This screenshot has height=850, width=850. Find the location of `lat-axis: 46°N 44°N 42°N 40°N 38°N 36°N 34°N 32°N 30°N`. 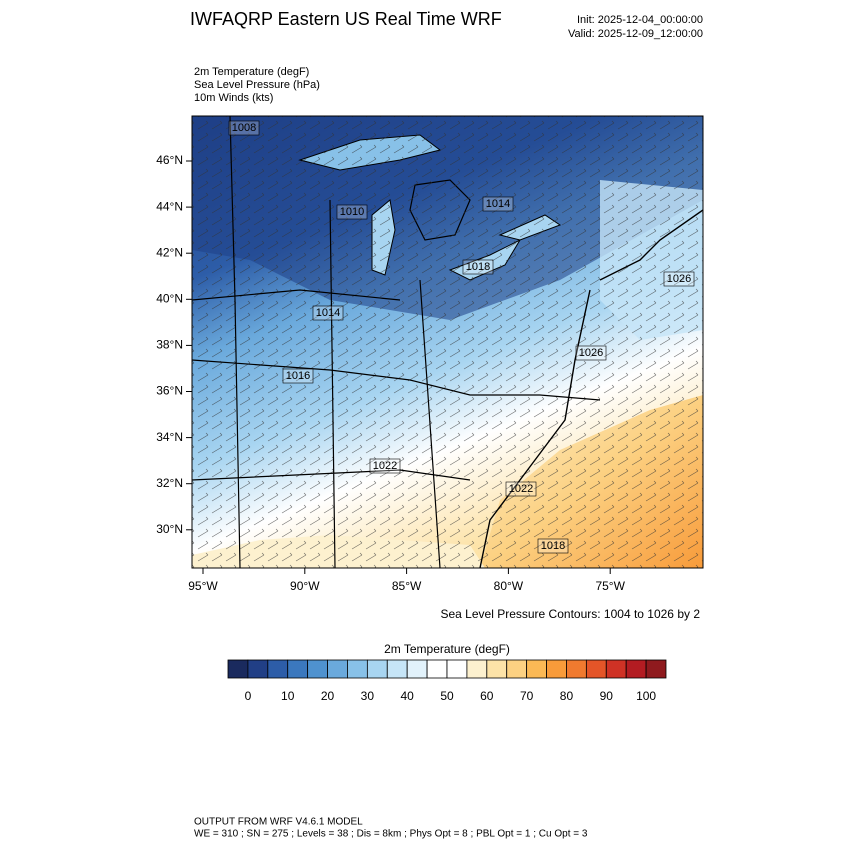

lat-axis: 46°N 44°N 42°N 40°N 38°N 36°N 34°N 32°N 30°N is located at coordinates (174, 344).